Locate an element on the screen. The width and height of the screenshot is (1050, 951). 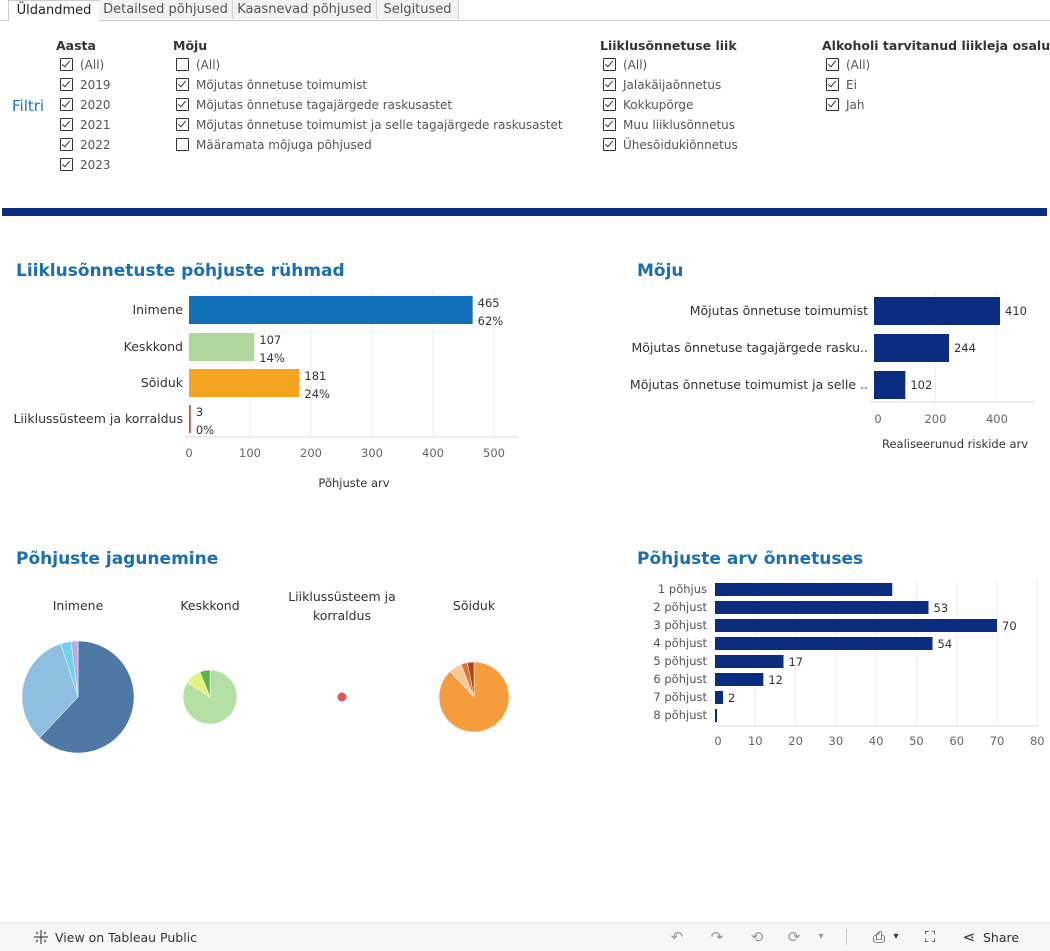
filter-option-moju: (All) is located at coordinates (198, 66).